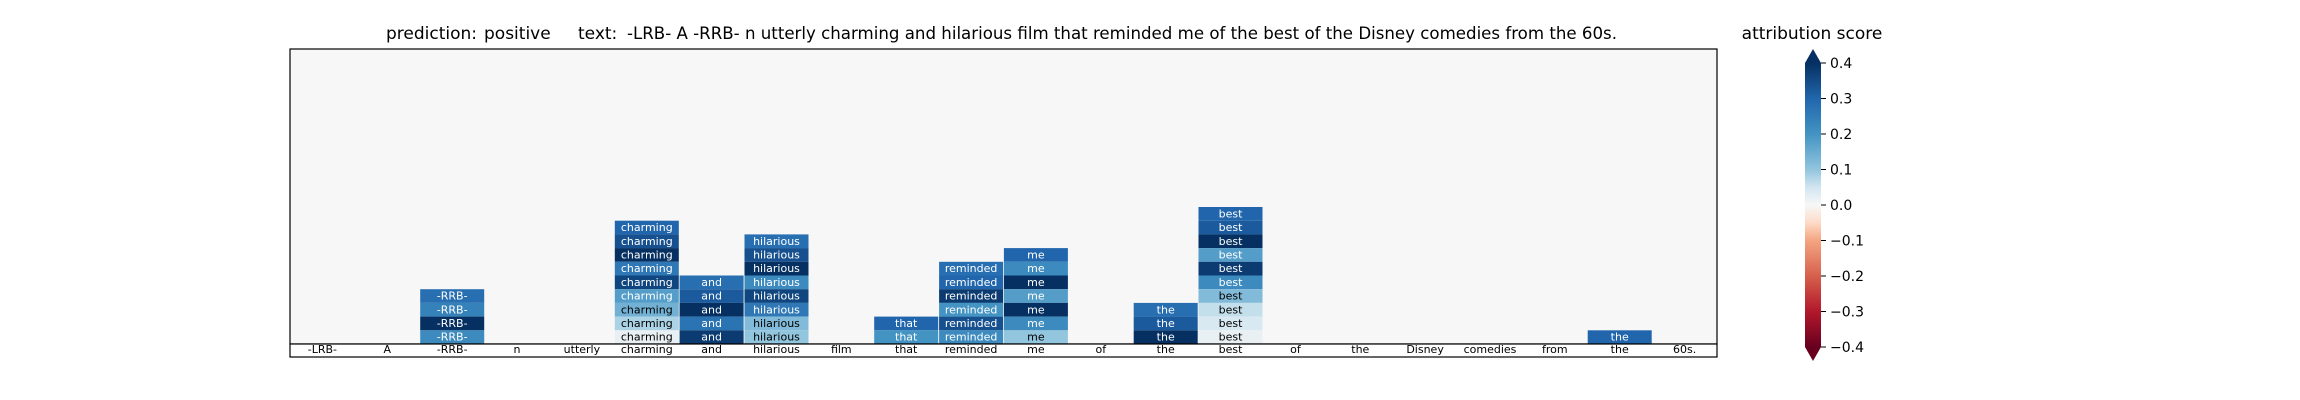  What do you see at coordinates (906, 337) in the screenshot?
I see `heatmap-cell: that` at bounding box center [906, 337].